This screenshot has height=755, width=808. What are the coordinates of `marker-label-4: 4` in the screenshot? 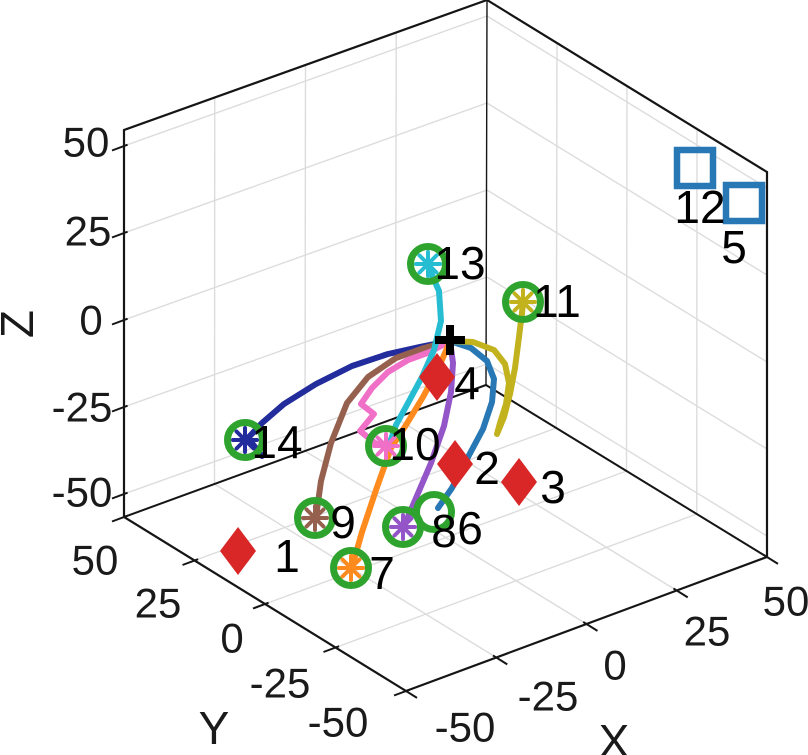 It's located at (467, 383).